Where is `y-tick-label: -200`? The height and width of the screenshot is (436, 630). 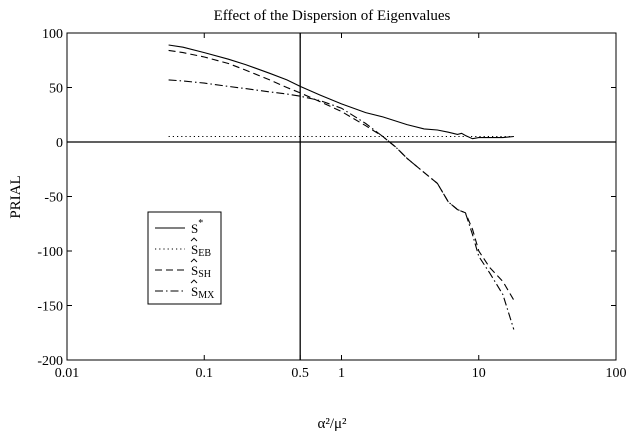
y-tick-label: -200 is located at coordinates (50, 361).